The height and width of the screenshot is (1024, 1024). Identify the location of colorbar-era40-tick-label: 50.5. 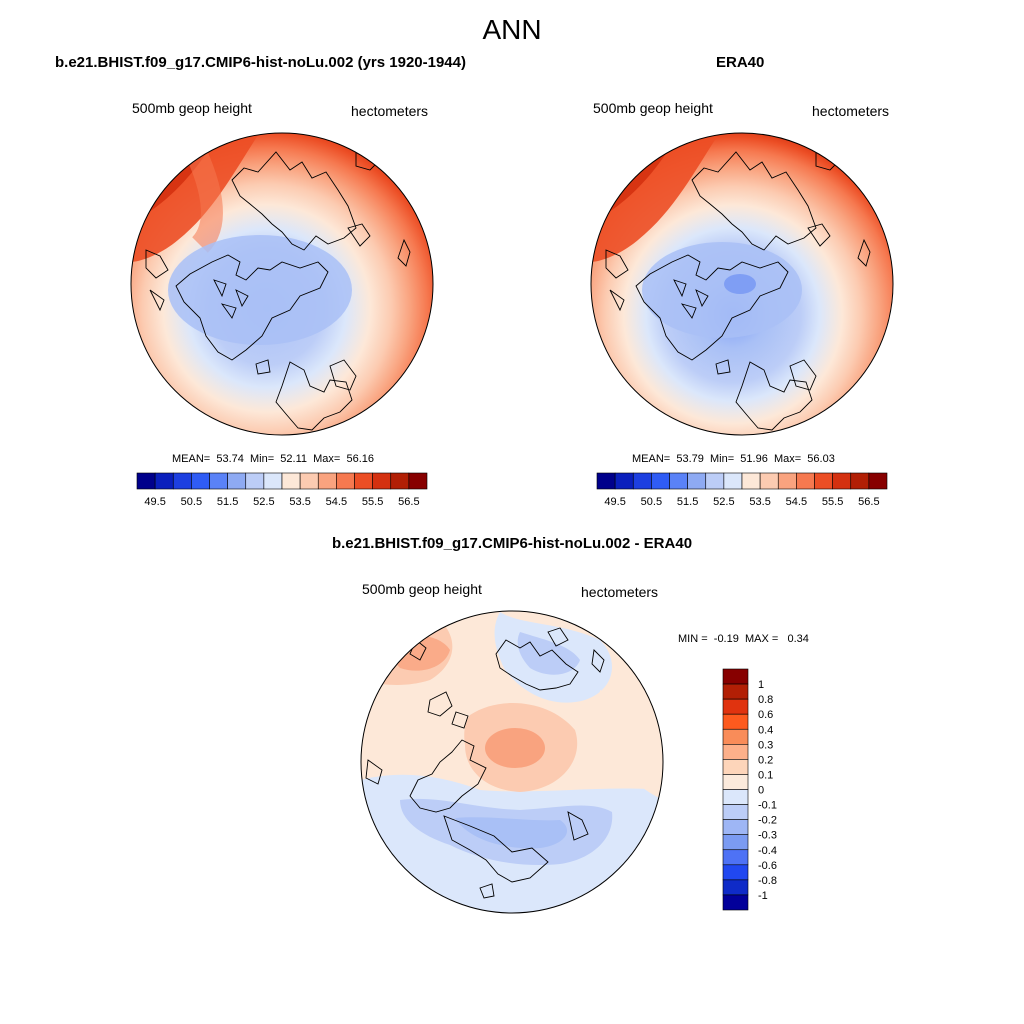
(651, 502).